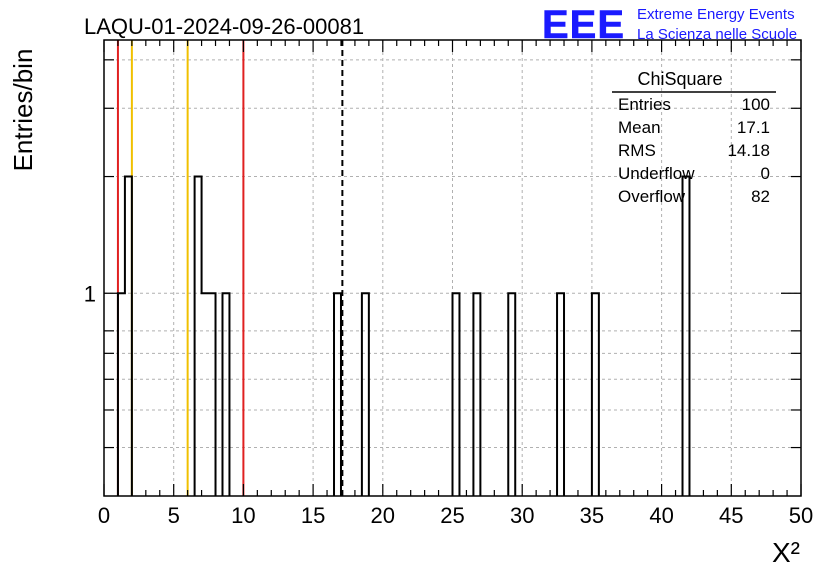  I want to click on x-tick-label: 45, so click(731, 515).